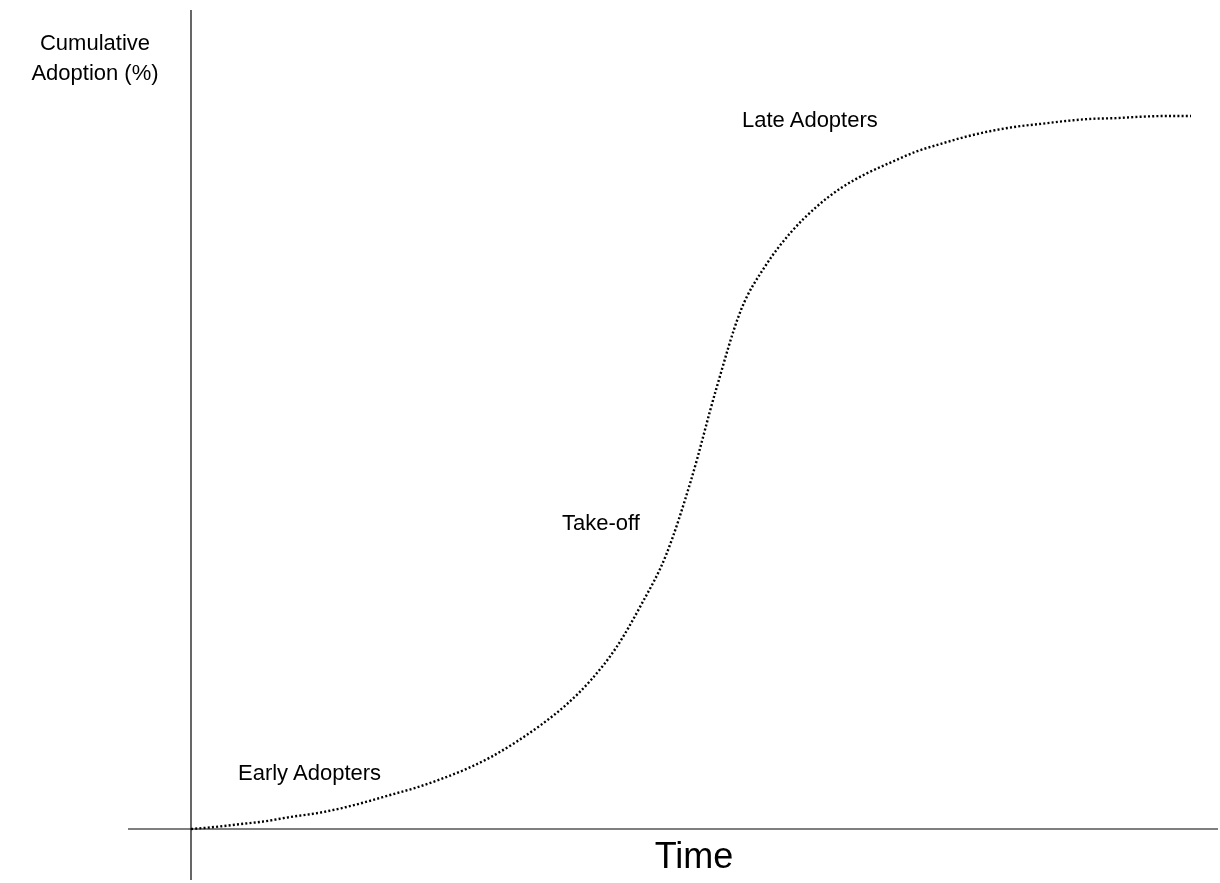 This screenshot has width=1220, height=883. Describe the element at coordinates (810, 119) in the screenshot. I see `annotation: Late Adopters` at that location.